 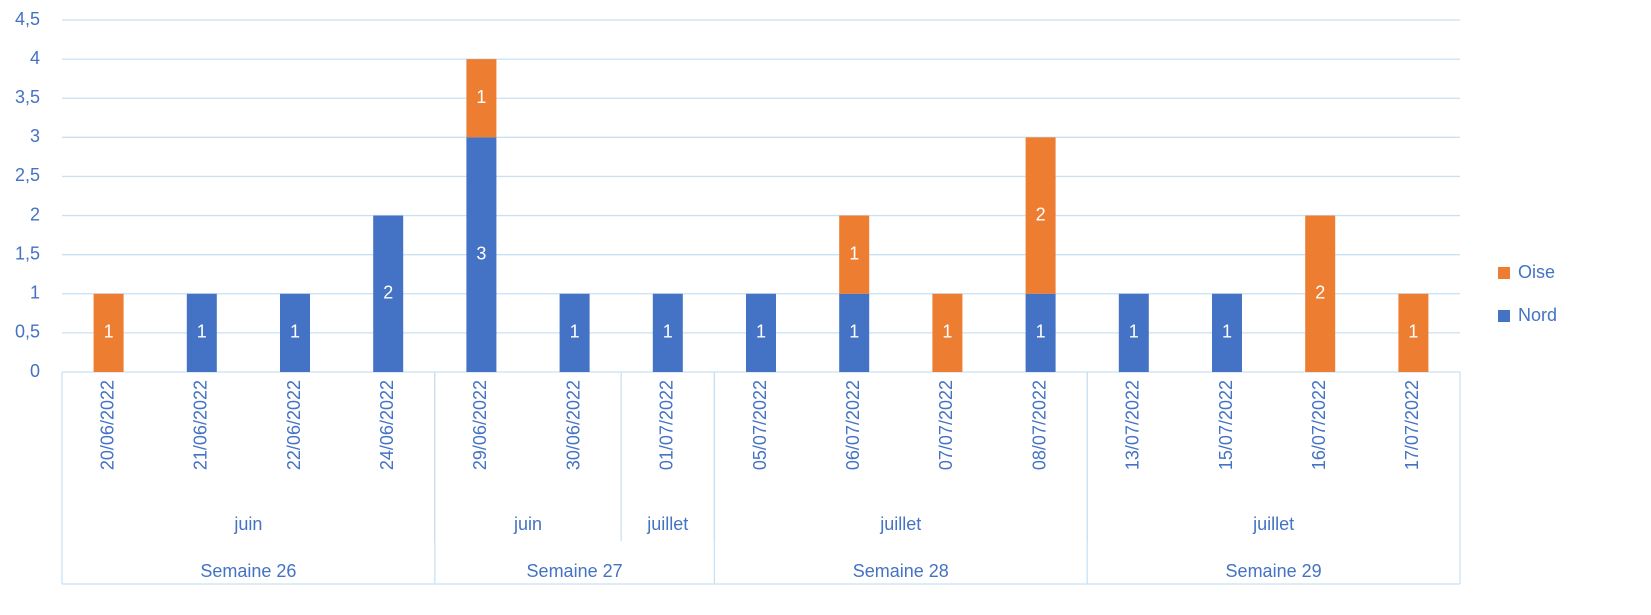 I want to click on x-tick-label: 22/06/2022, so click(x=294, y=425).